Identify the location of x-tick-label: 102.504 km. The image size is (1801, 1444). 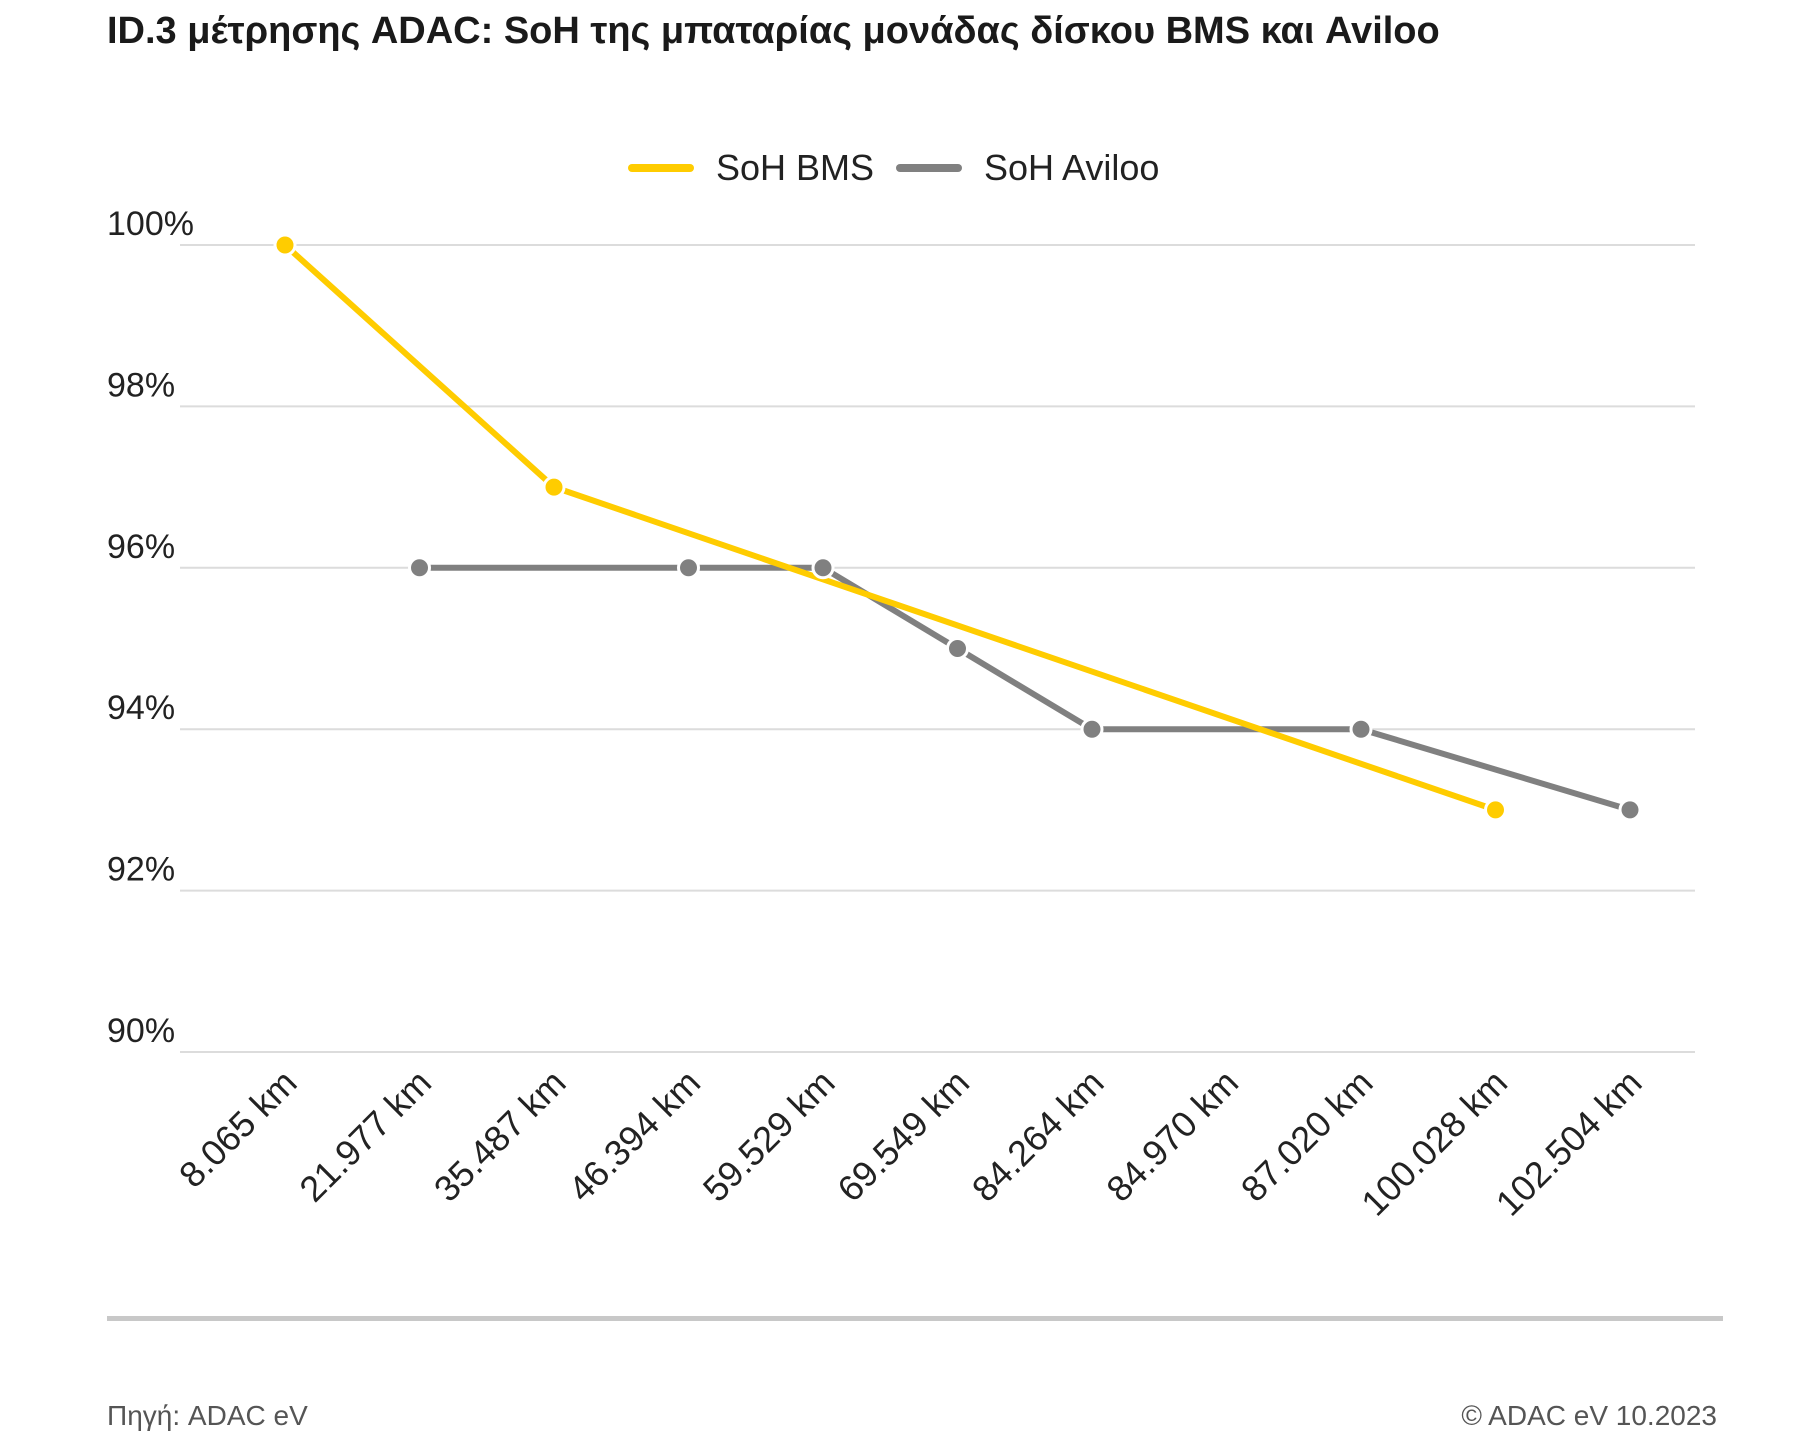
(1569, 1143).